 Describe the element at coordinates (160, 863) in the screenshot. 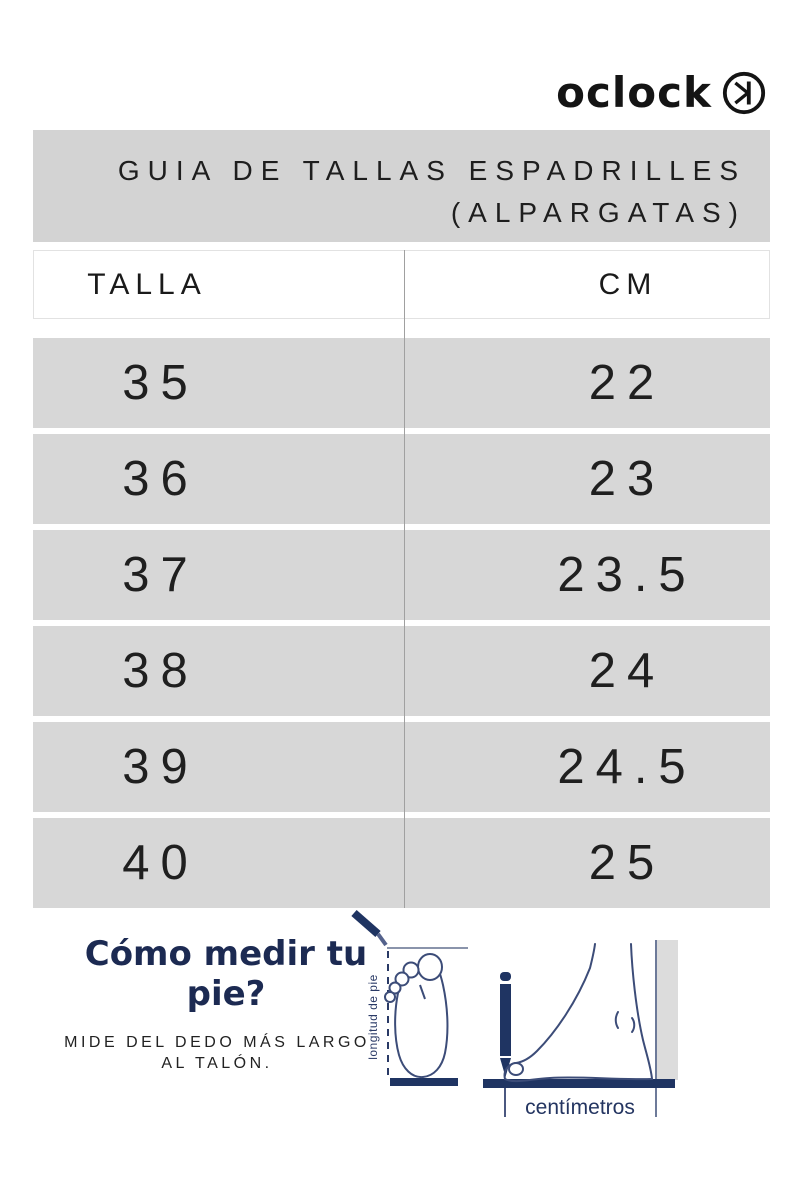

I see `size-cell: 40` at that location.